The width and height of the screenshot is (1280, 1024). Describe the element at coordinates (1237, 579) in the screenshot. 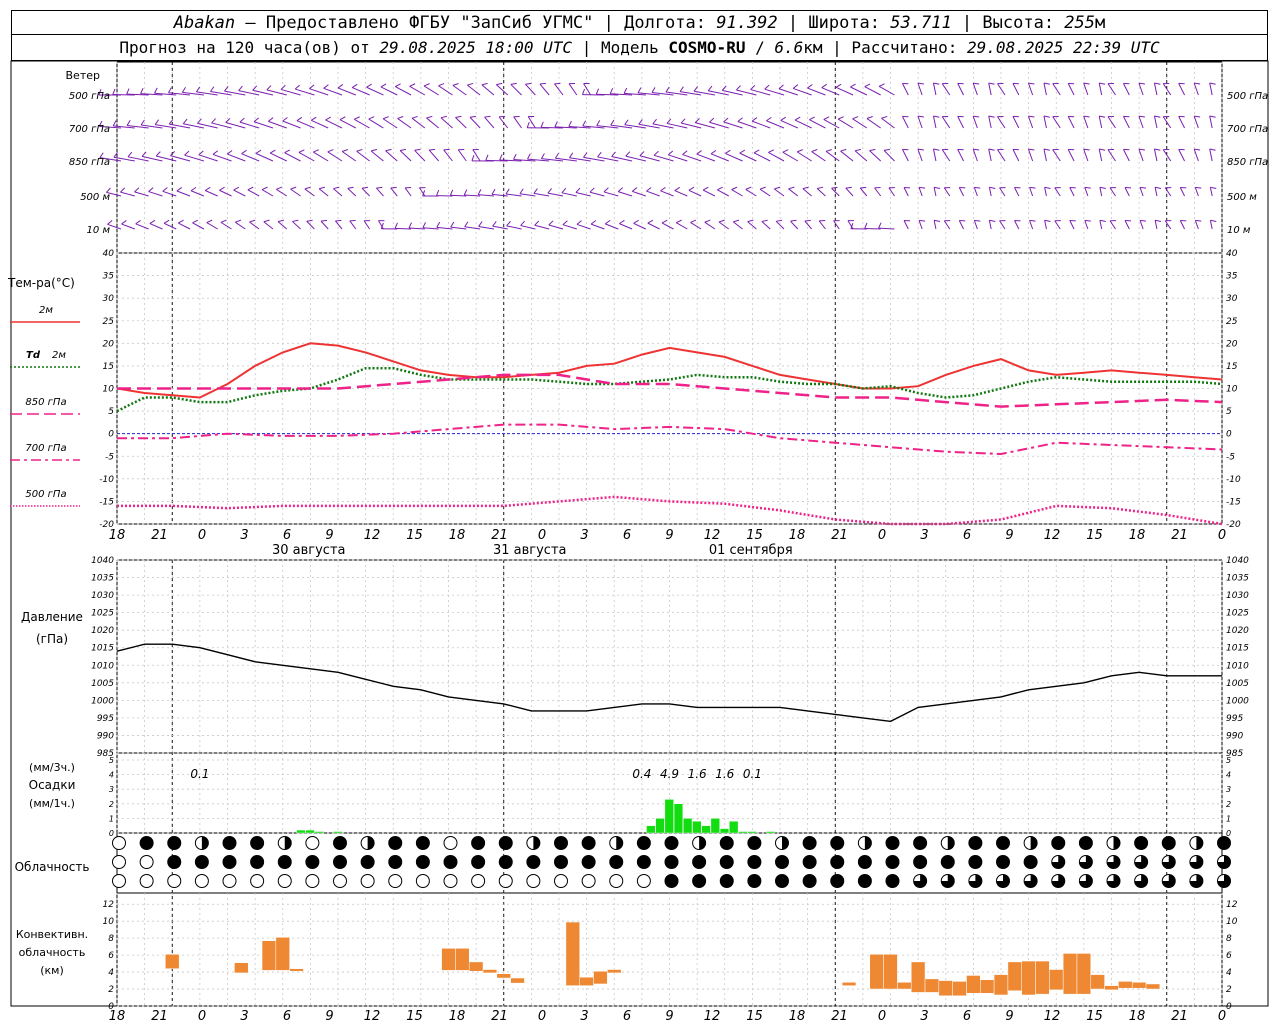

I see `pressure-tick-label-right: 1035` at that location.